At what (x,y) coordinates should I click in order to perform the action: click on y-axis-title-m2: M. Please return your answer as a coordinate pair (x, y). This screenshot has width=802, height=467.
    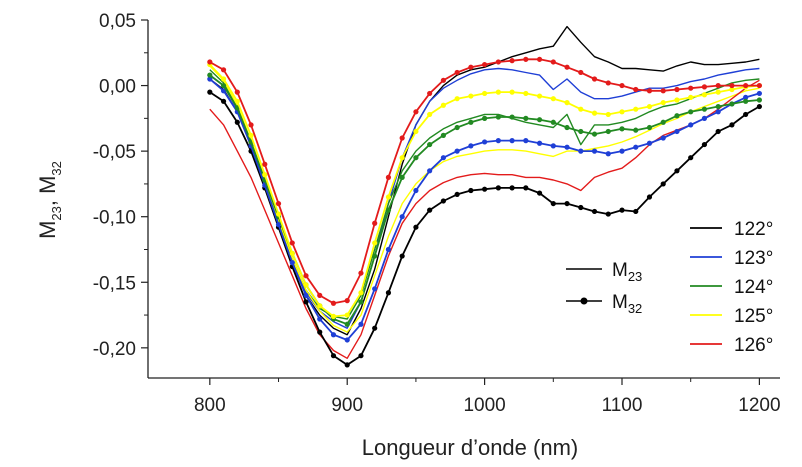
    Looking at the image, I should click on (47, 185).